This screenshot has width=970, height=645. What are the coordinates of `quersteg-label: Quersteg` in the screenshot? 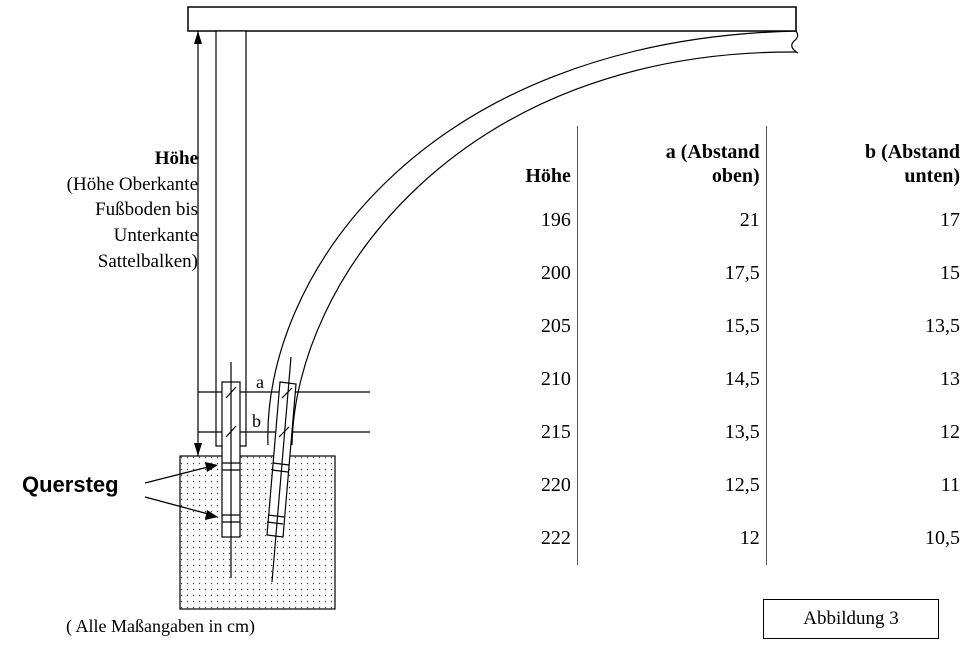 It's located at (70, 484).